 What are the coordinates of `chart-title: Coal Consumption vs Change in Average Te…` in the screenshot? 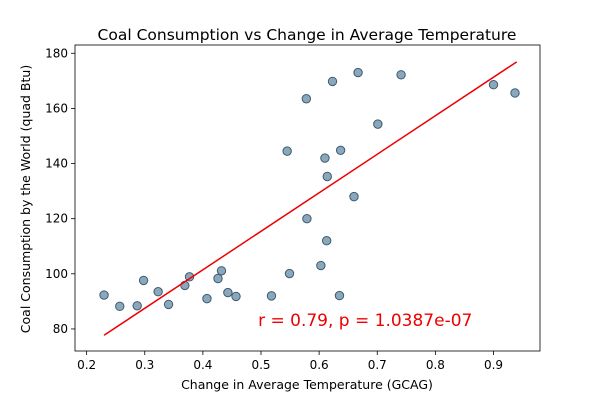 It's located at (307, 35).